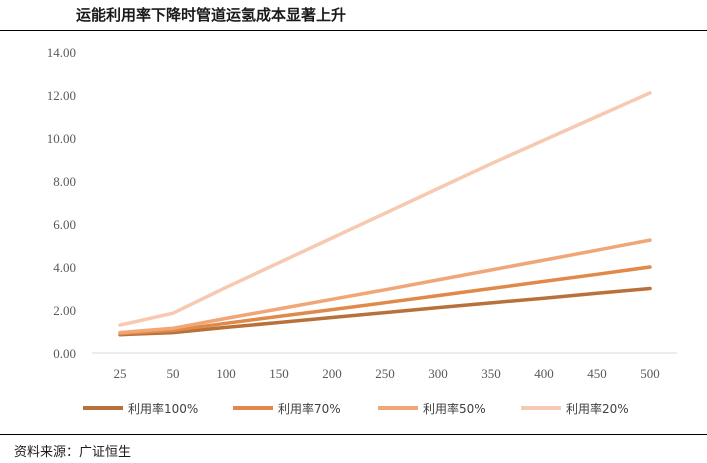  What do you see at coordinates (211, 15) in the screenshot?
I see `chart-title: 运能利用率下降时管道运氢成本显著上升` at bounding box center [211, 15].